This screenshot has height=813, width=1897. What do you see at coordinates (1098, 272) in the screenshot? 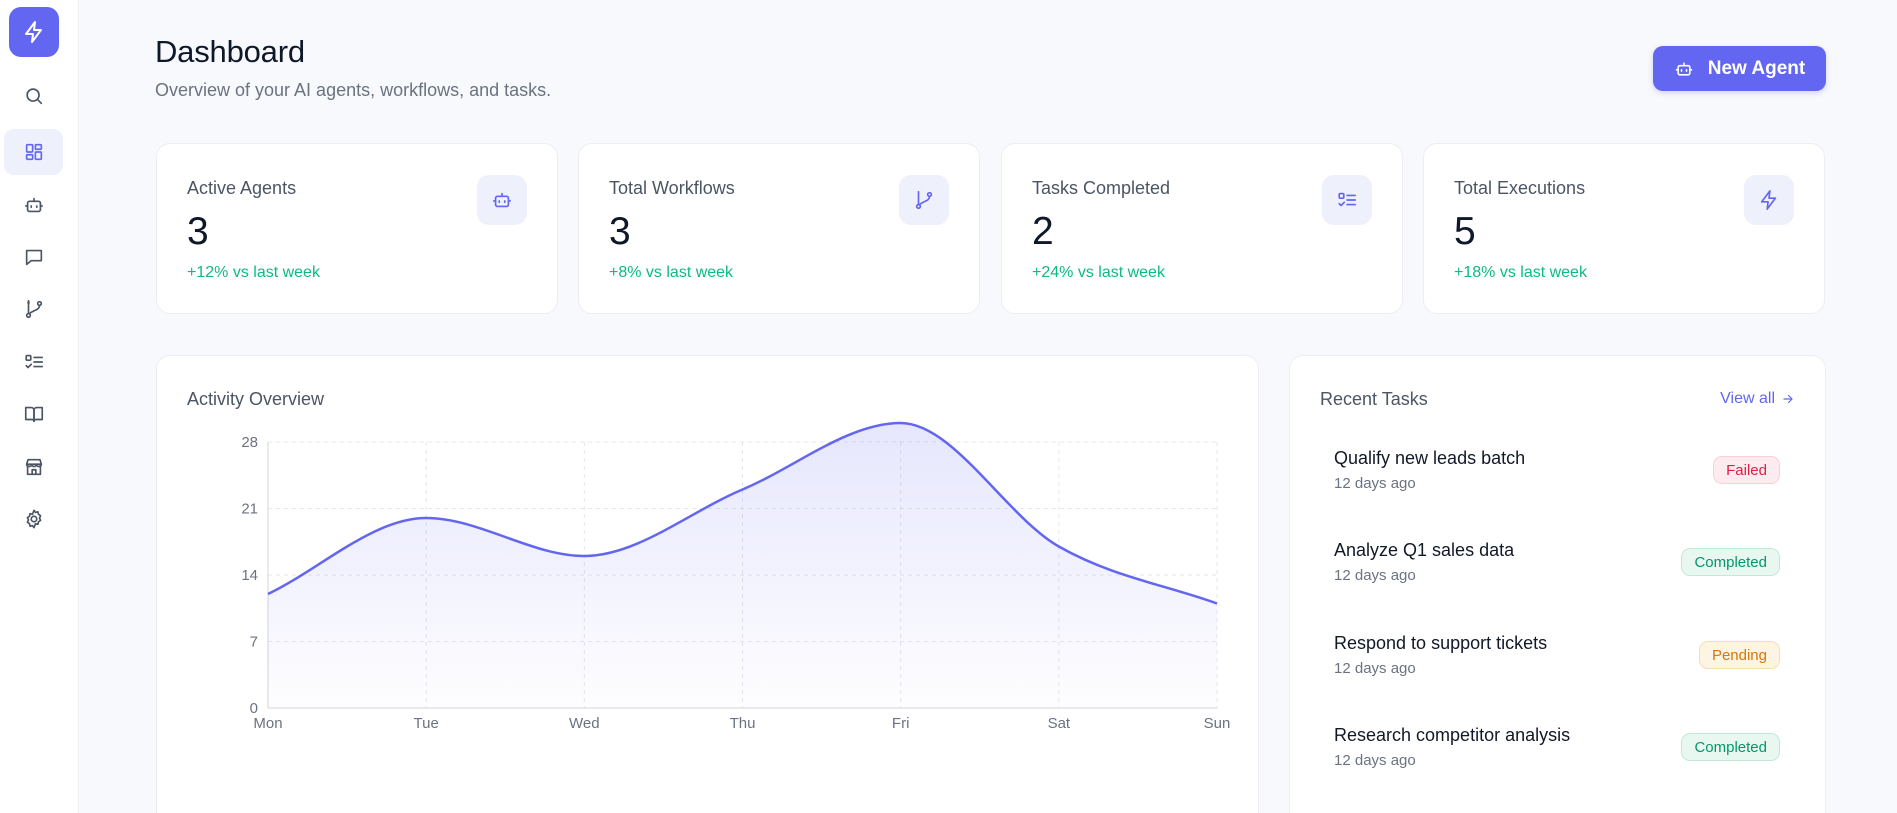
I see `stat-change: +24% vs last week` at bounding box center [1098, 272].